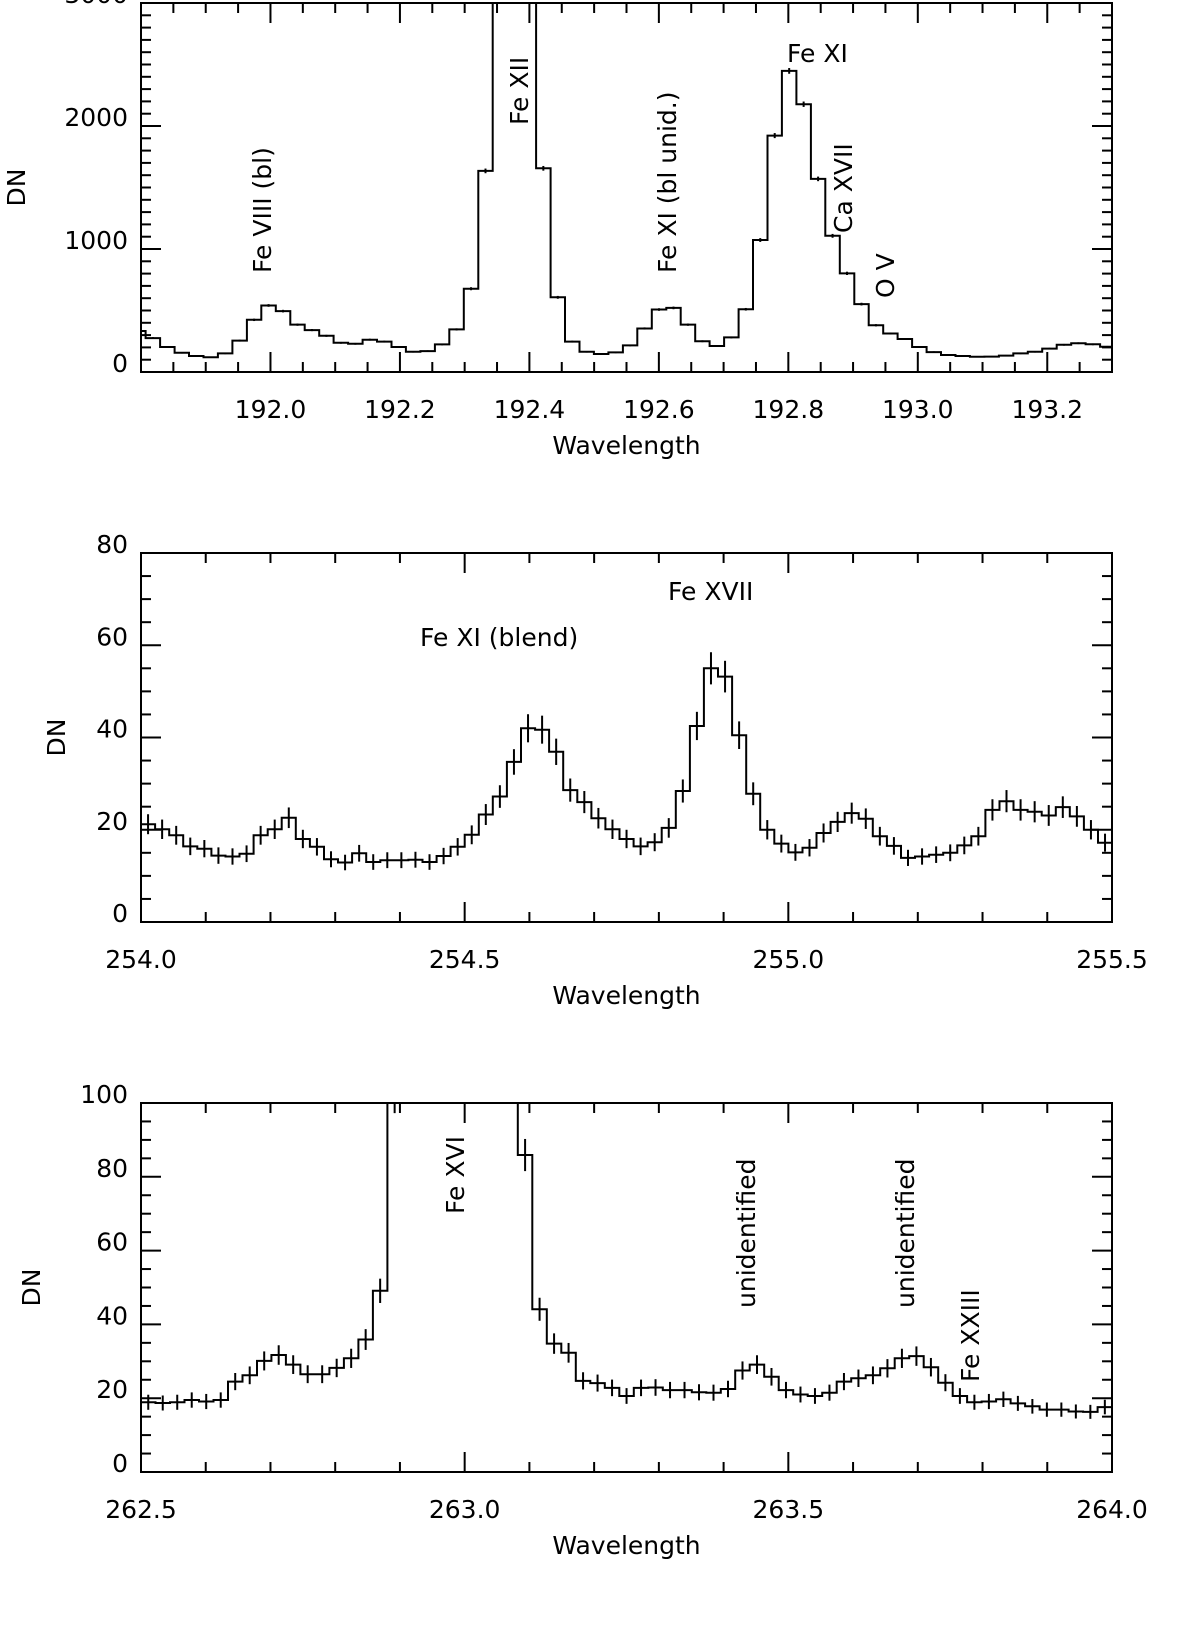 The image size is (1200, 1630). What do you see at coordinates (1047, 409) in the screenshot?
I see `x-tick-label: 193.2` at bounding box center [1047, 409].